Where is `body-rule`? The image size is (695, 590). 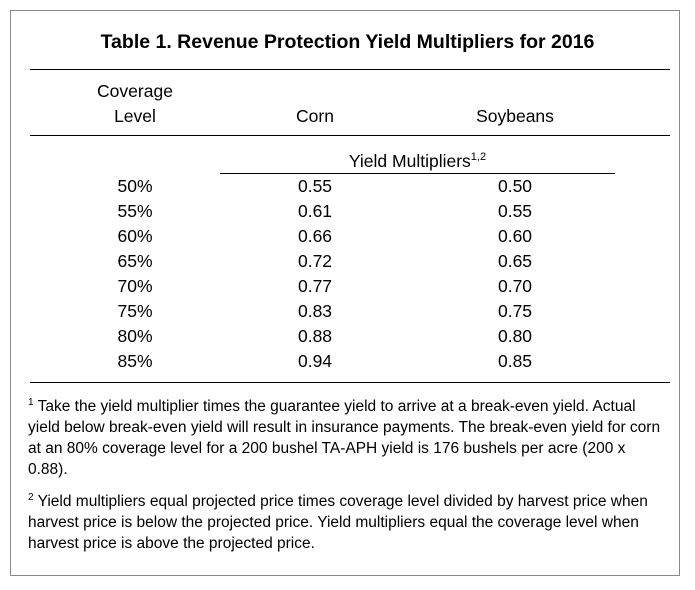 body-rule is located at coordinates (350, 382).